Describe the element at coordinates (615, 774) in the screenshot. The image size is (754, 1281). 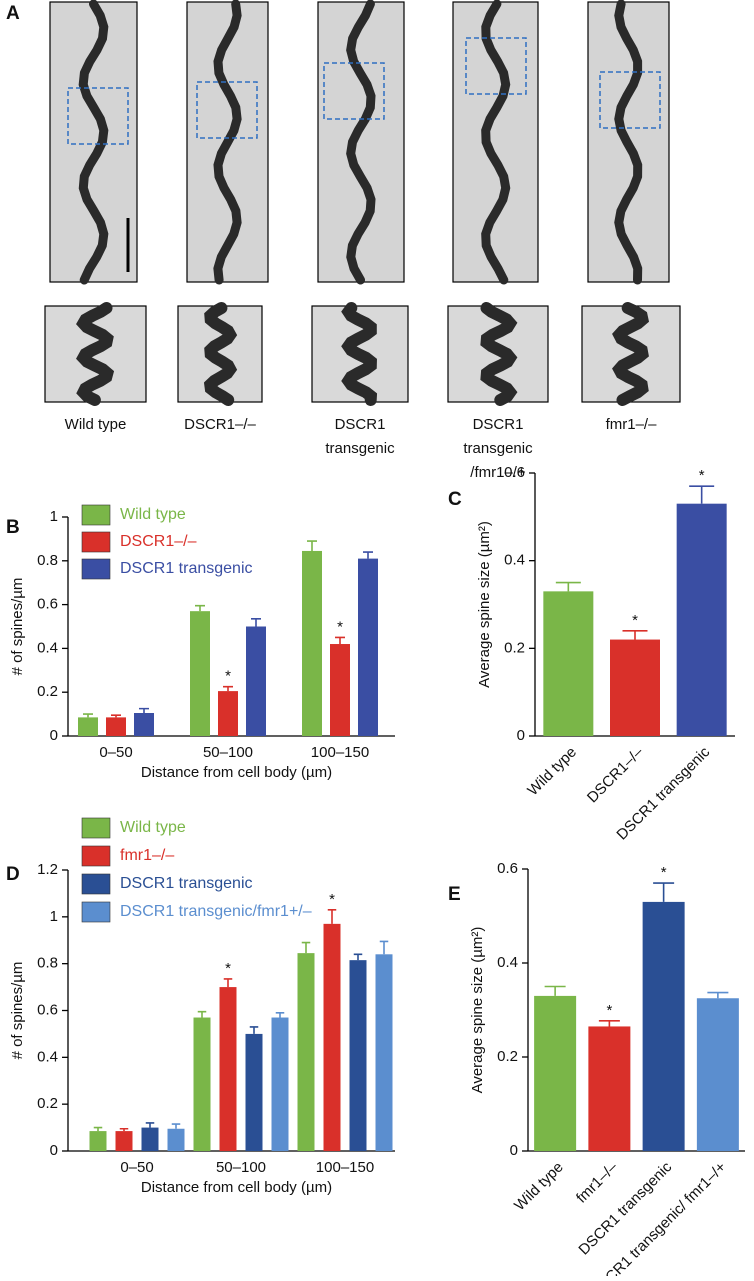
I see `x-tick-label: DSCR1–/–` at that location.